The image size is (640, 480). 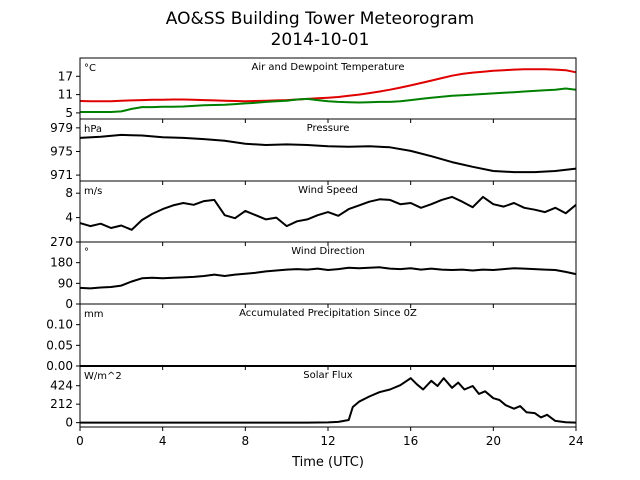 I want to click on panel-0-ytick-label-0: 5, so click(x=69, y=113).